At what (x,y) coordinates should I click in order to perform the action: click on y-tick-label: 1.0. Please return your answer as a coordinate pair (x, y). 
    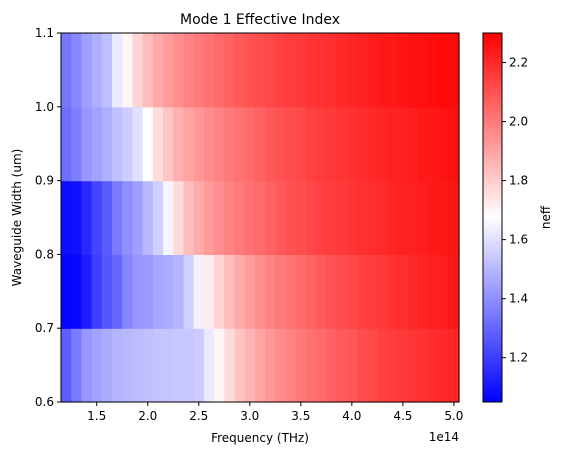
    Looking at the image, I should click on (44, 107).